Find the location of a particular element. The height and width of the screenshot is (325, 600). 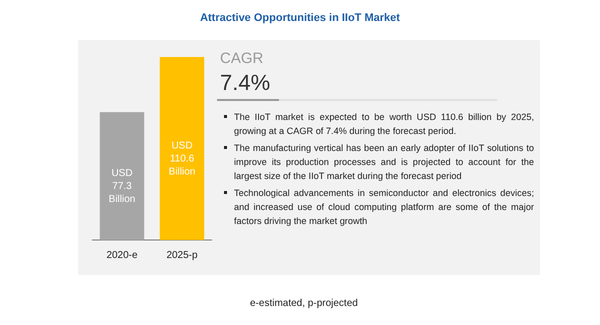

text: Attractive Opportunities in IIoT Market is located at coordinates (300, 18).